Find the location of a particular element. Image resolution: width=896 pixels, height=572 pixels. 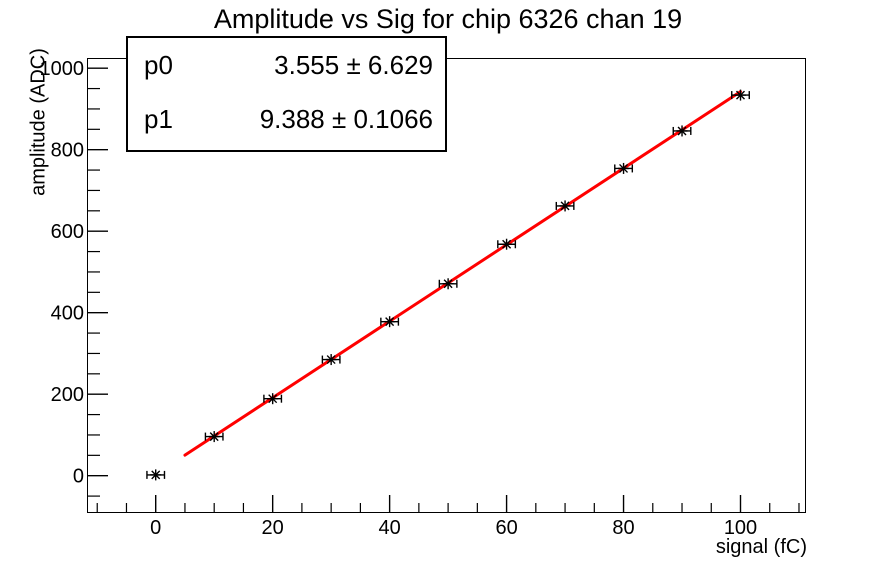

stats-row-p1: p1 9.388 ± 0.1066 is located at coordinates (288, 119).